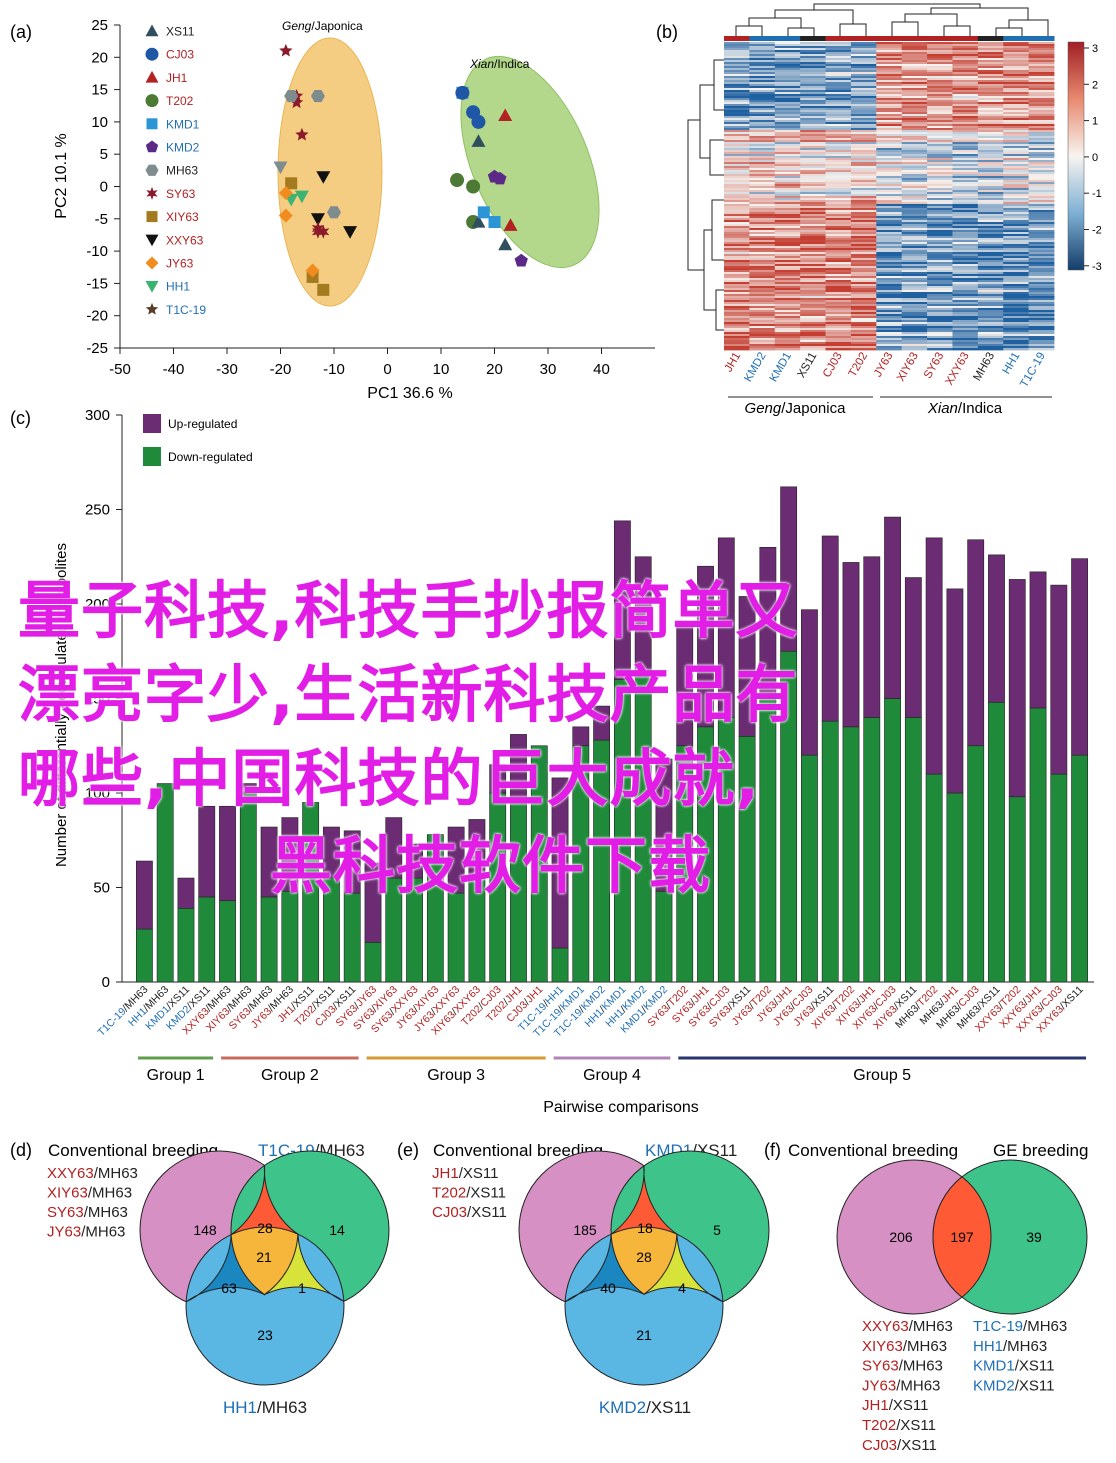  I want to click on dendrogram-branch, so click(905, 28).